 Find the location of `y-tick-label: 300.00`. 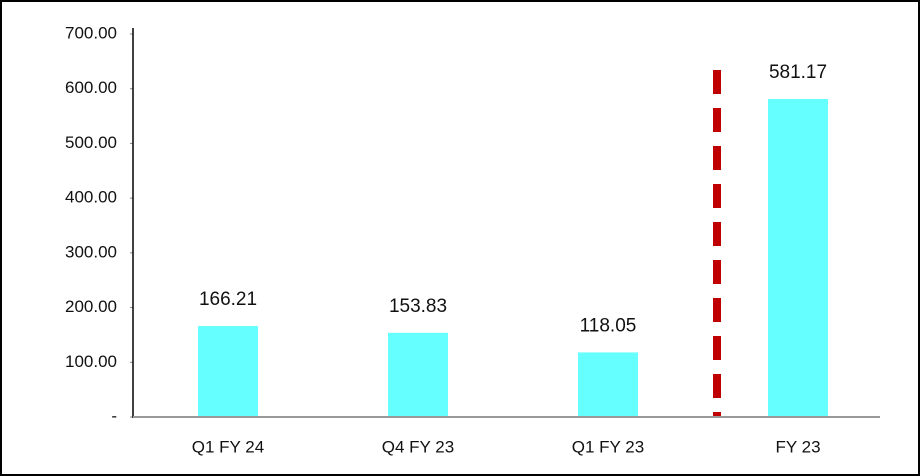

y-tick-label: 300.00 is located at coordinates (91, 251).